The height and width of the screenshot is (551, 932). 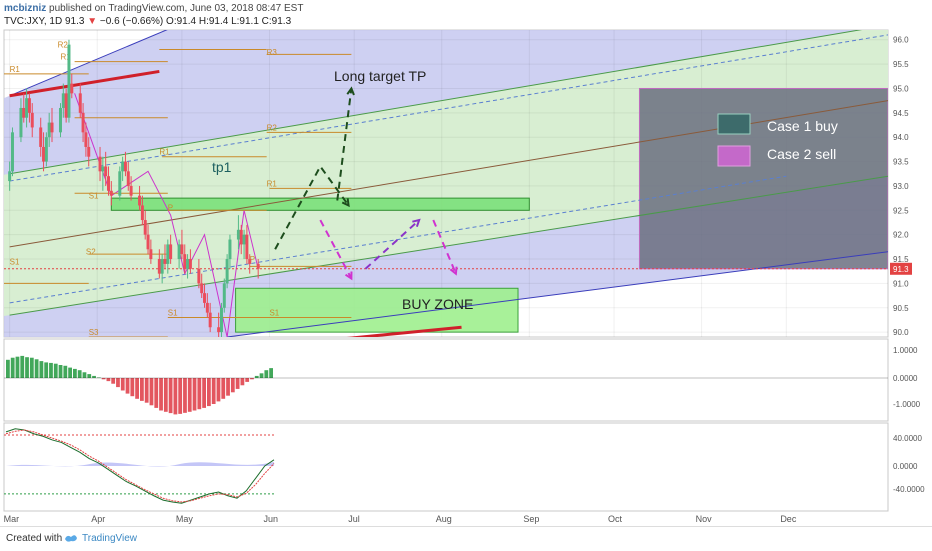 What do you see at coordinates (901, 332) in the screenshot?
I see `price-tick: 90.0` at bounding box center [901, 332].